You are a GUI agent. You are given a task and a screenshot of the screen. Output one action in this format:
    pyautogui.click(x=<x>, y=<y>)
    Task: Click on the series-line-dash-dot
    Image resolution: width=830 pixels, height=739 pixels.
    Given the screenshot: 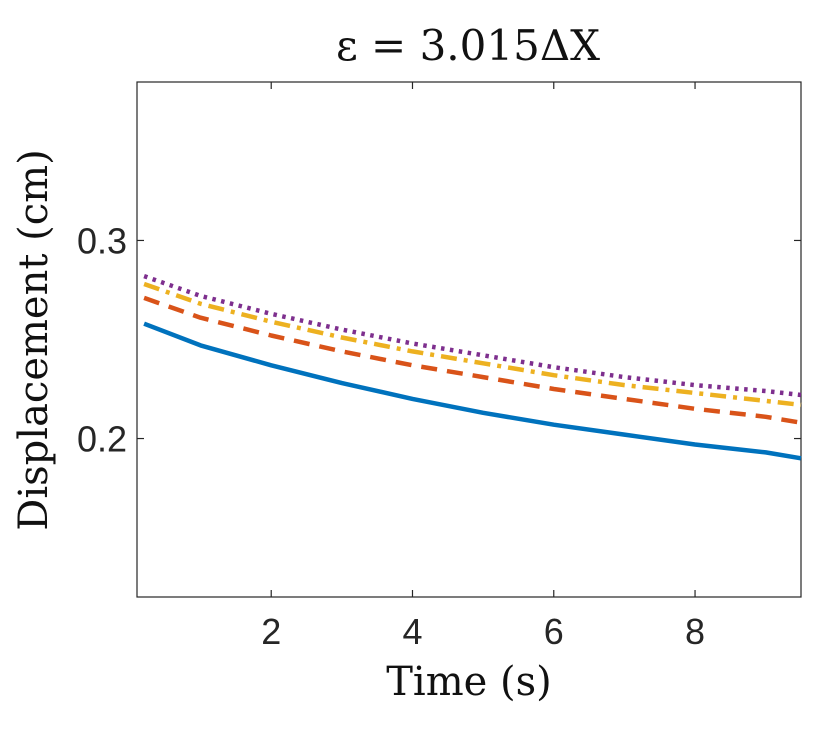 What is the action you would take?
    pyautogui.click(x=472, y=344)
    